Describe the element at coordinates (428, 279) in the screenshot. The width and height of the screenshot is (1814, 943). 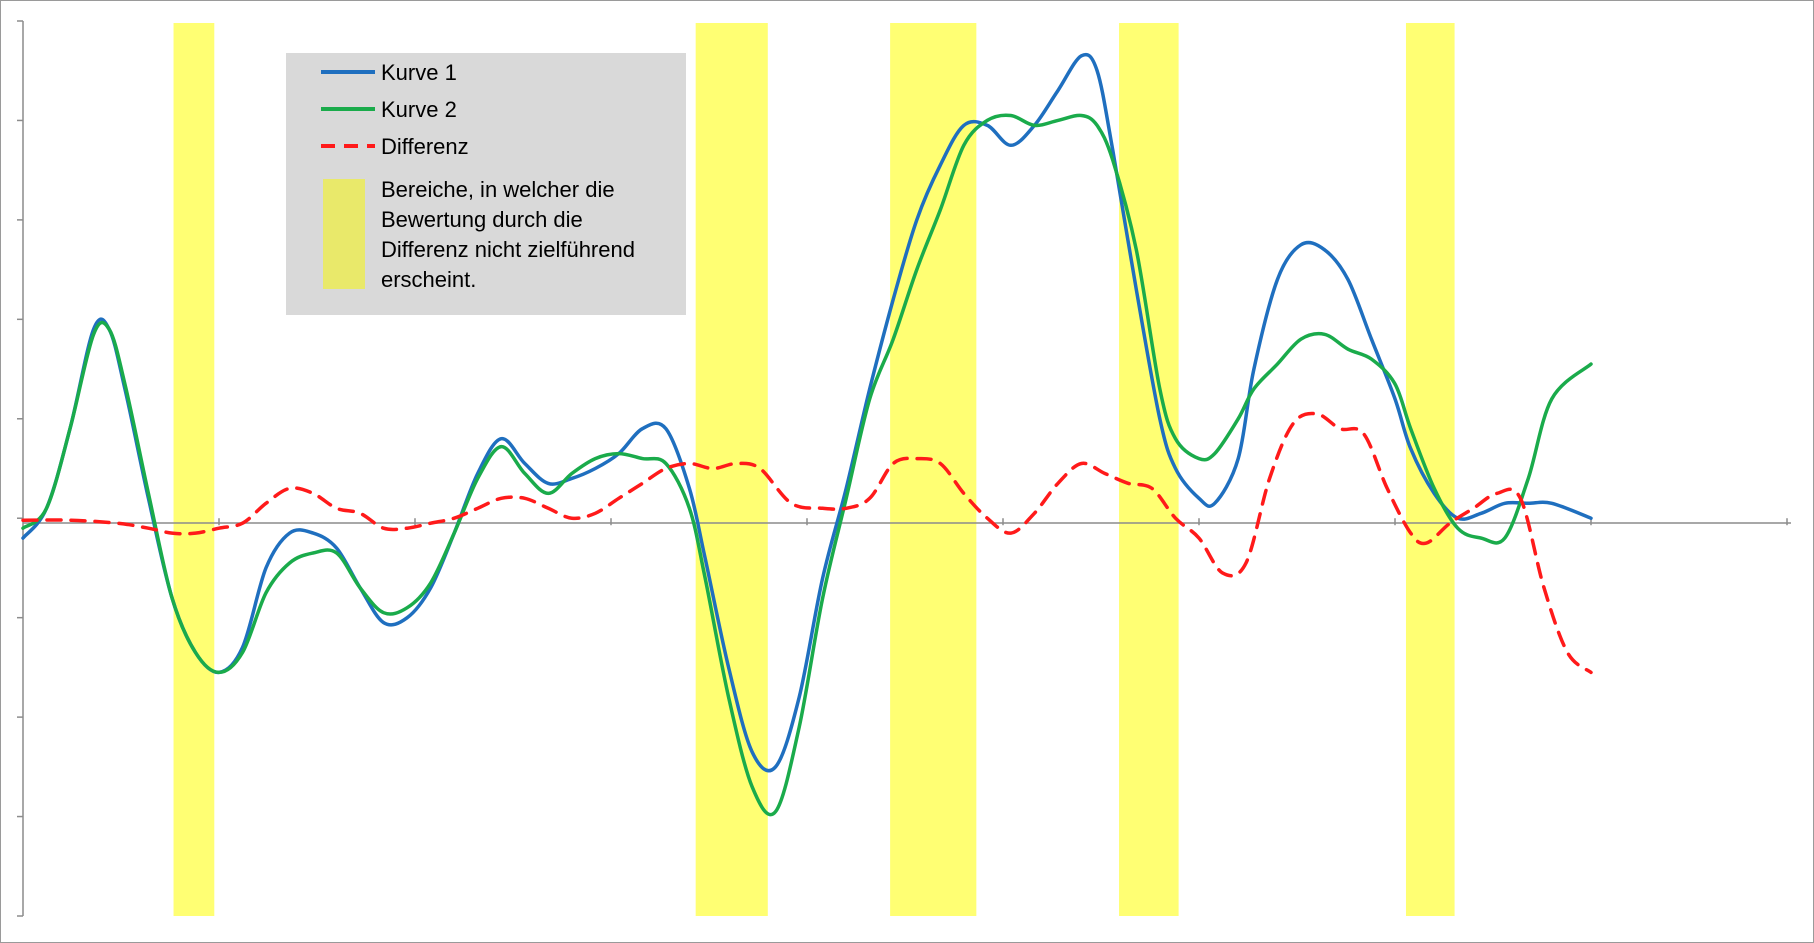
I see `legend-band-line-4: erscheint.` at that location.